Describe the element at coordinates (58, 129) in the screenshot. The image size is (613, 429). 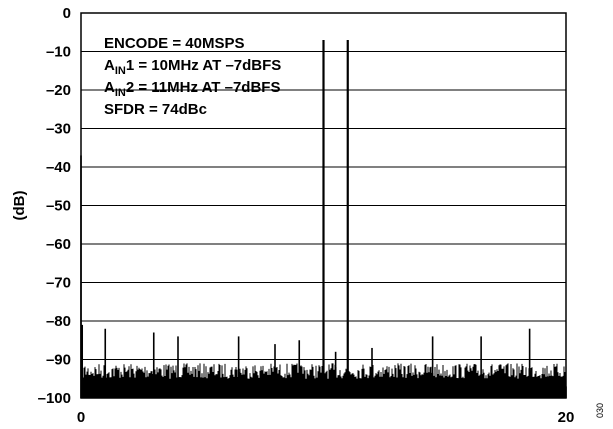
I see `y-tick-label: –30` at that location.